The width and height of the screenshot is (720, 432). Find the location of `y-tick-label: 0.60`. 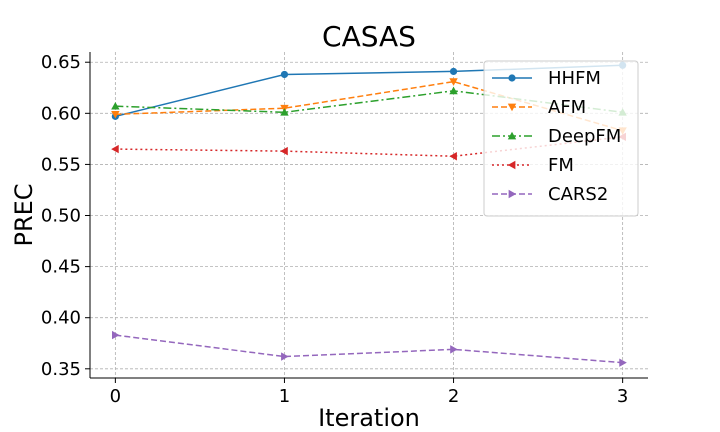

y-tick-label: 0.60 is located at coordinates (61, 113).